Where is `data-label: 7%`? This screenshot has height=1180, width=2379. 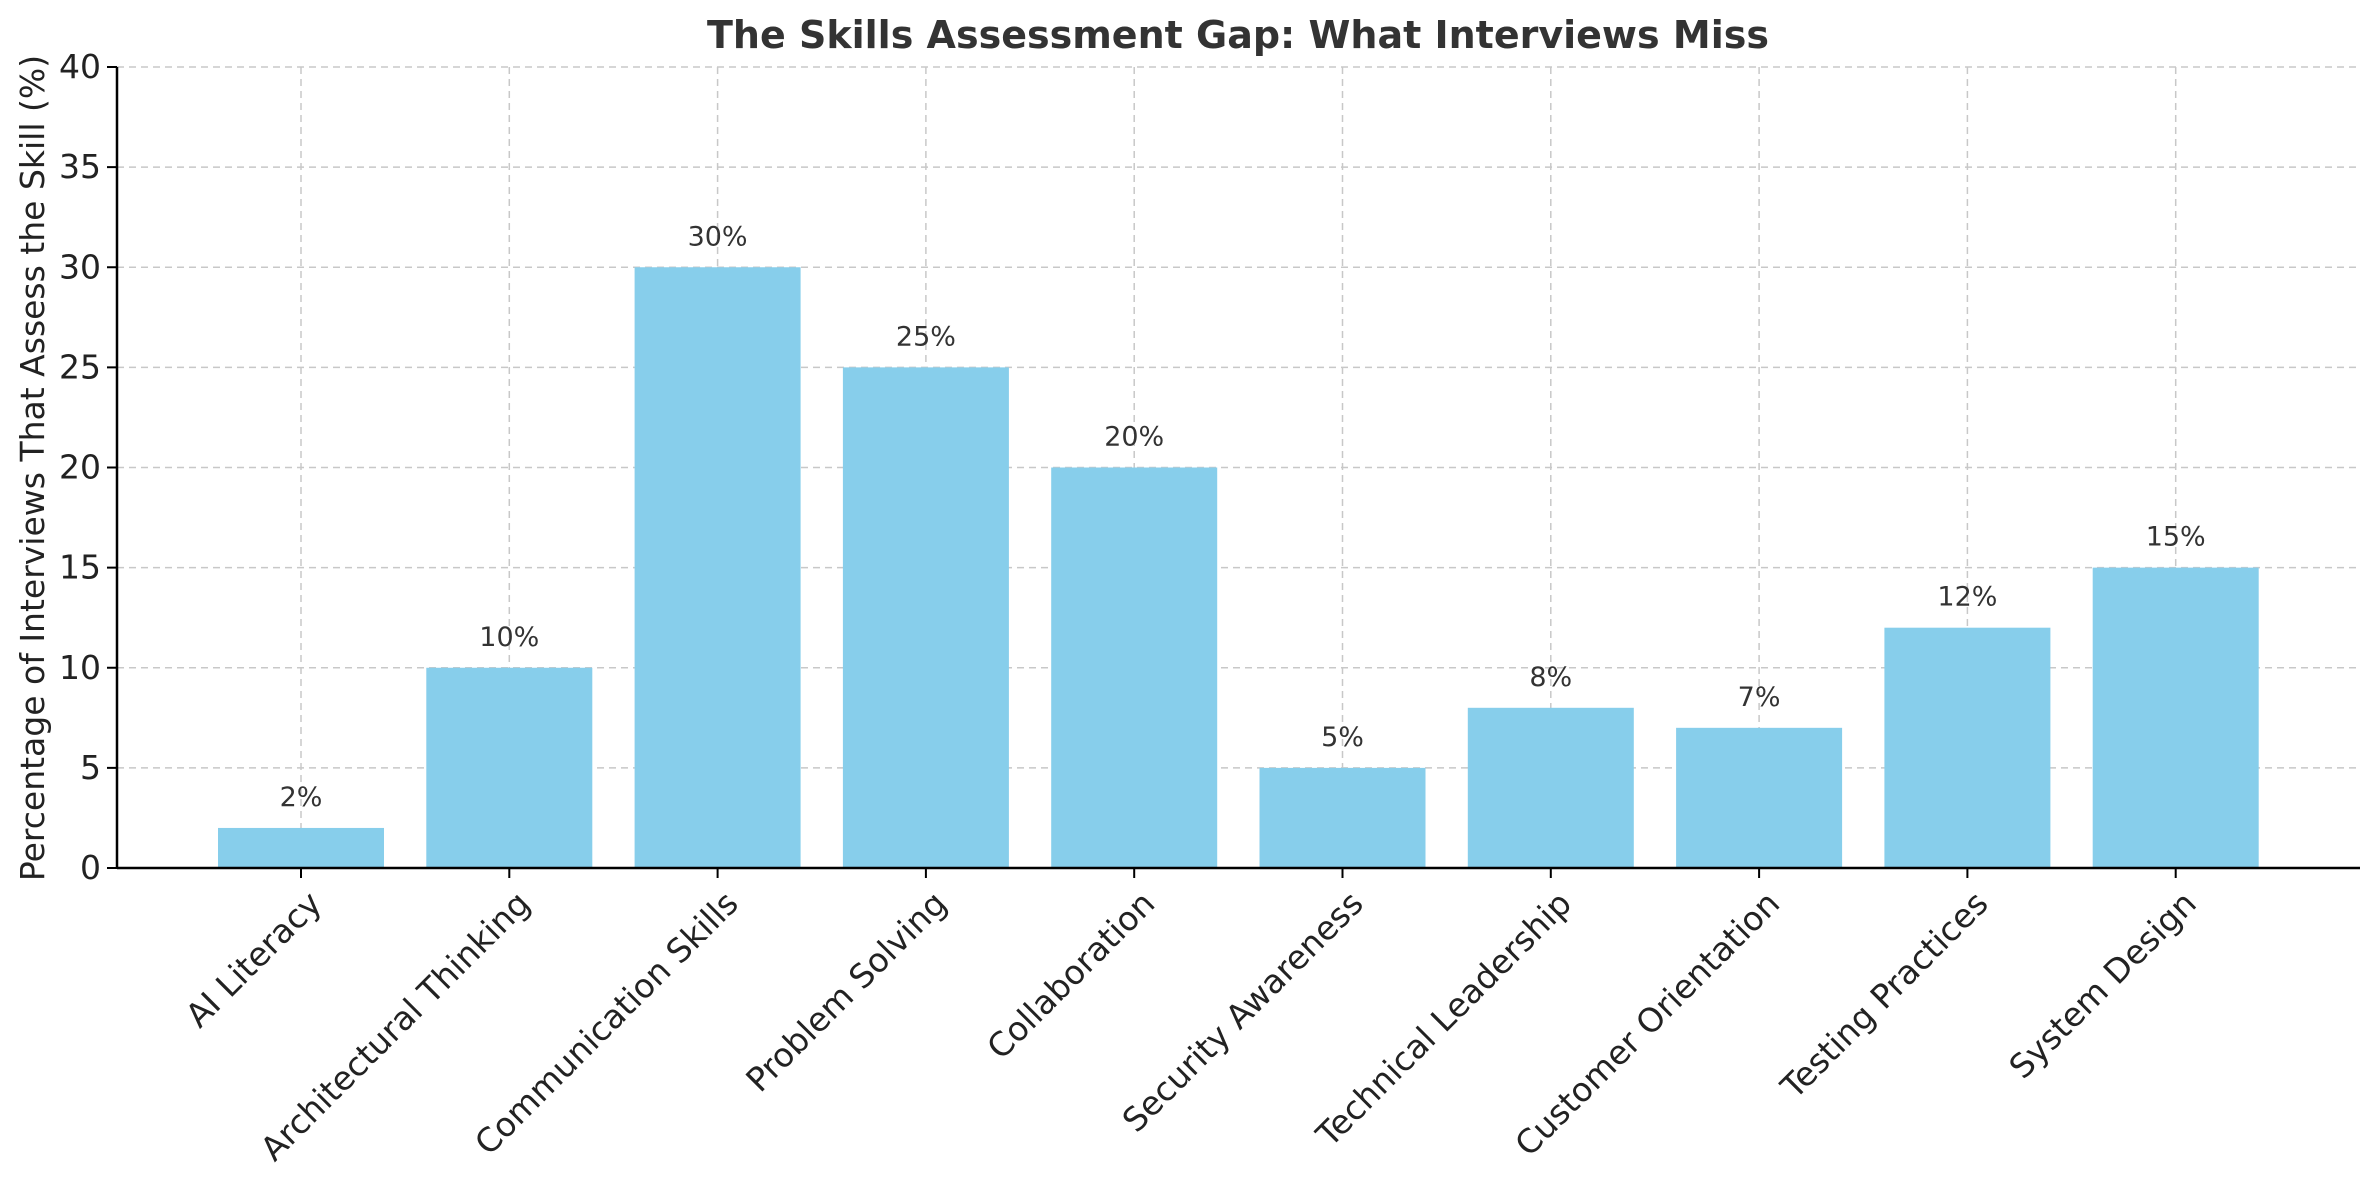 data-label: 7% is located at coordinates (1759, 697).